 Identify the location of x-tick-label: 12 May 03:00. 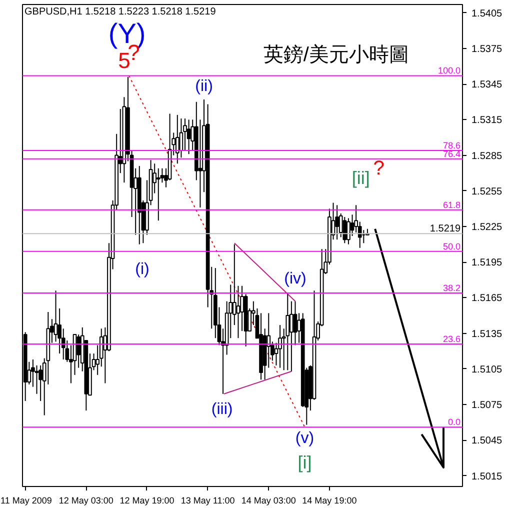
(86, 501).